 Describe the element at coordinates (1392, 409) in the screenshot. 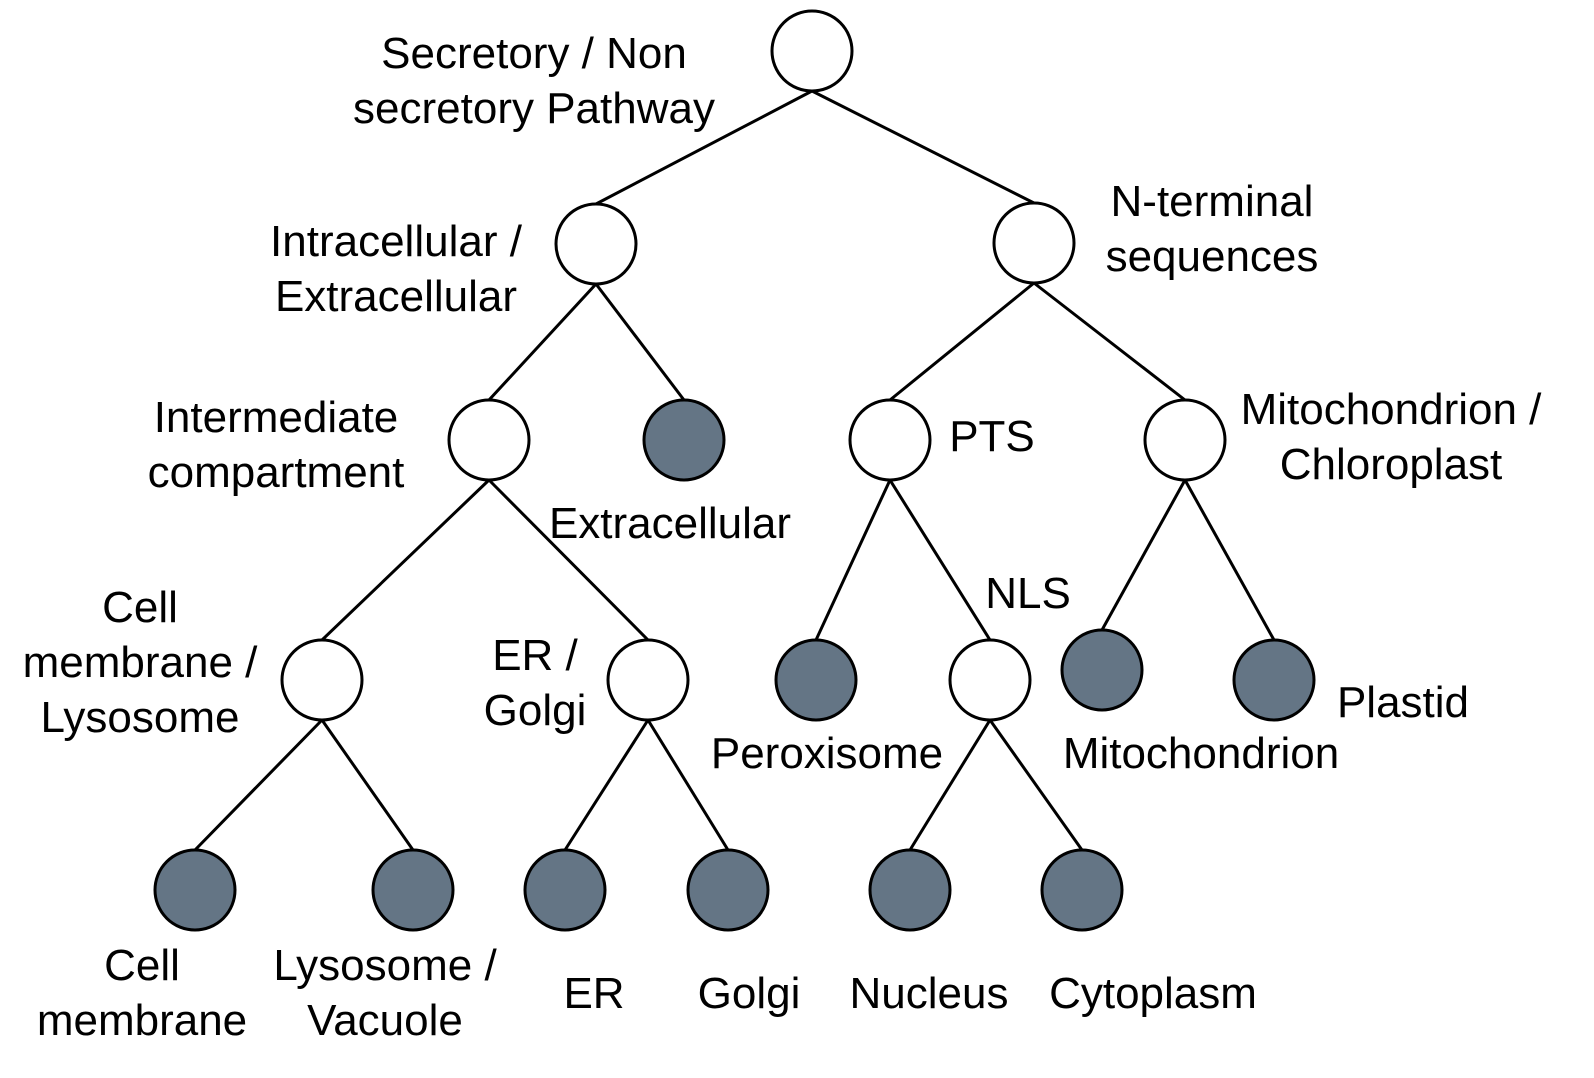

I see `label-line: Mitochondrion /` at that location.